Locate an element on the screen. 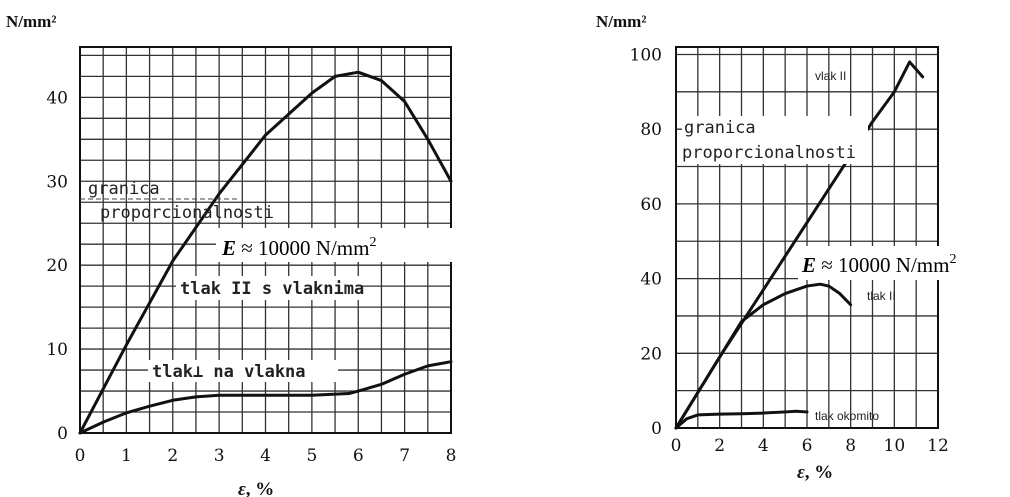  left-y-ticks: 0 10 20 30 40 is located at coordinates (57, 266).